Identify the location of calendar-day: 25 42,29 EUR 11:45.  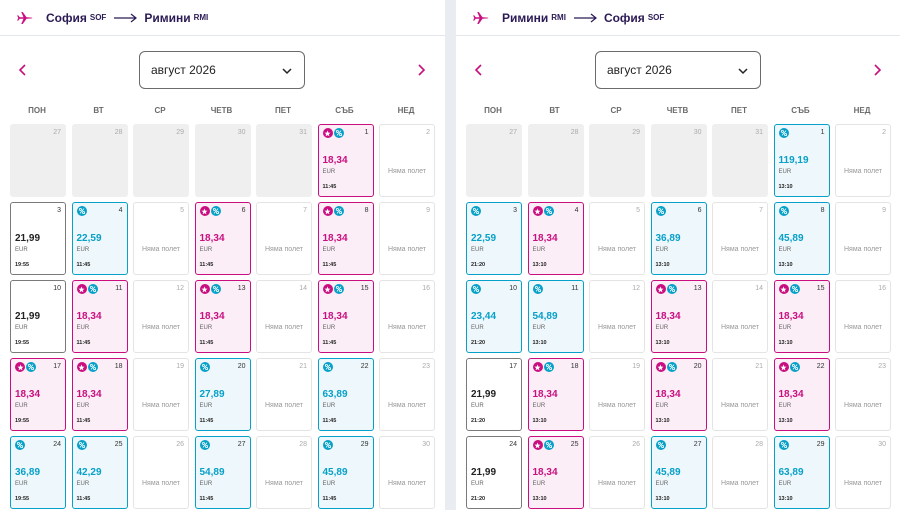
(99, 472).